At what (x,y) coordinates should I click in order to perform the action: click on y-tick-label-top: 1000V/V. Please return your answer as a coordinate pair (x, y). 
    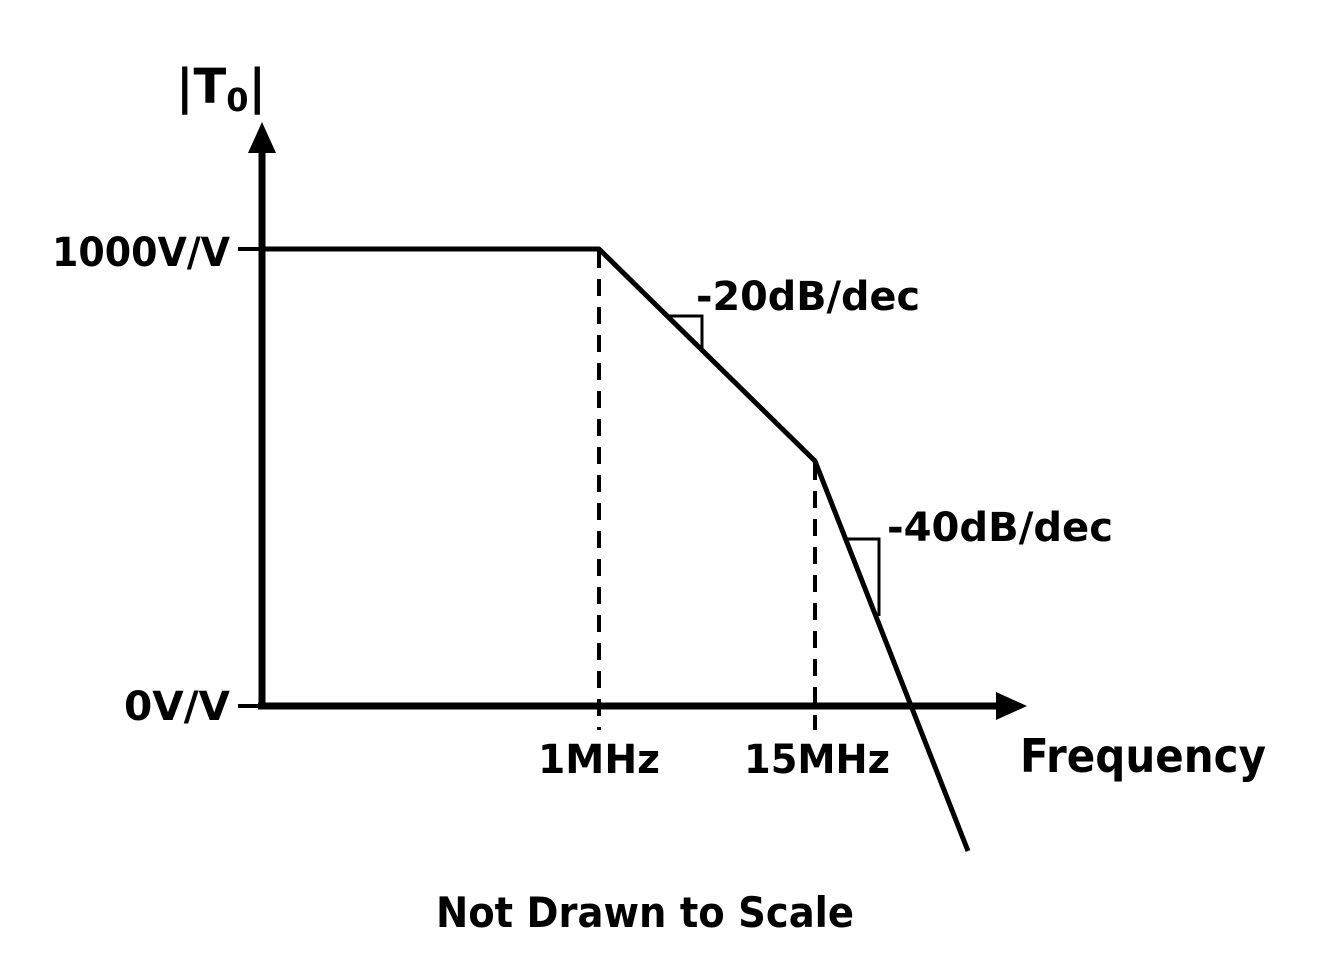
    Looking at the image, I should click on (141, 253).